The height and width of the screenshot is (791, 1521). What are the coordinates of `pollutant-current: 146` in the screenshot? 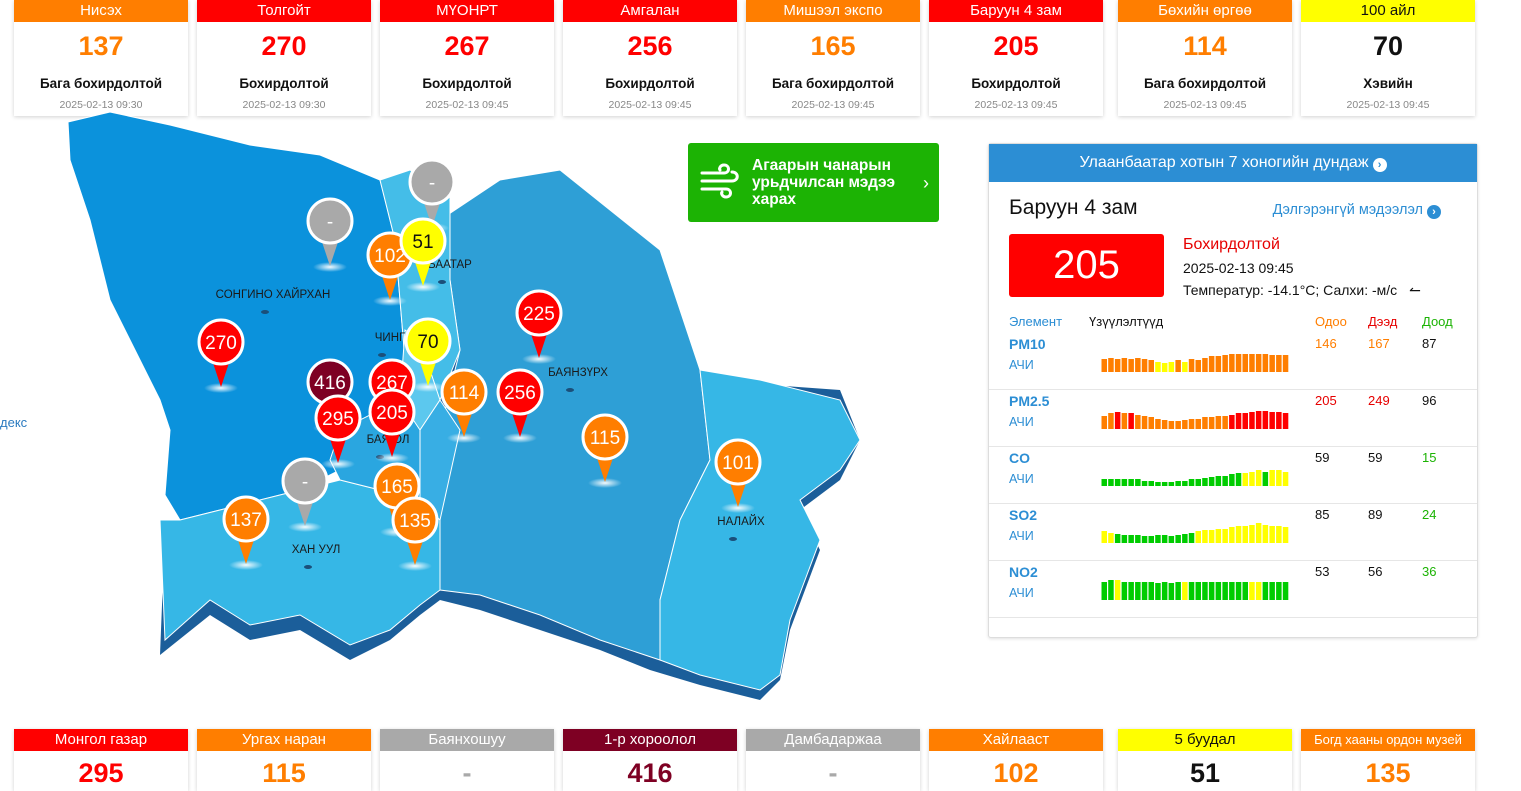 It's located at (1326, 343).